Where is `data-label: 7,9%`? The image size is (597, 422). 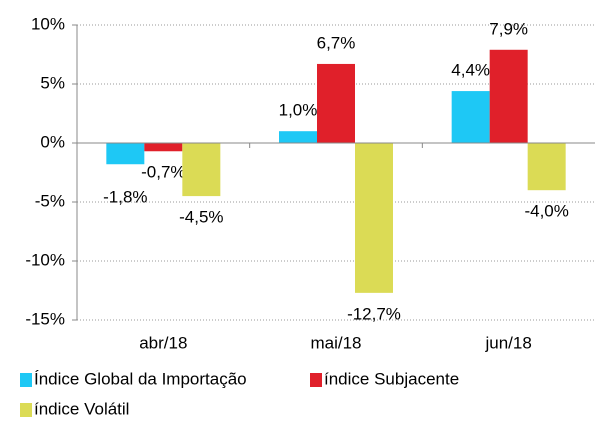
data-label: 7,9% is located at coordinates (508, 28).